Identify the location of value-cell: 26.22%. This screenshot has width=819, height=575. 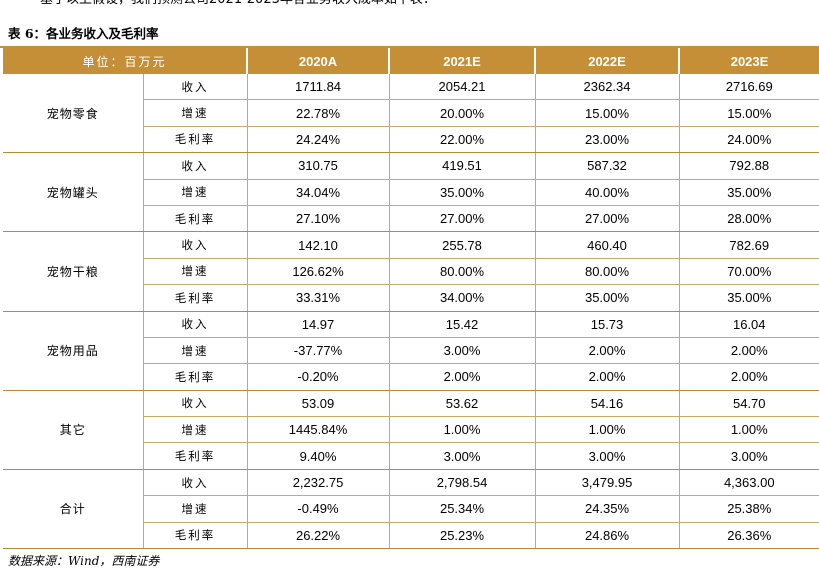
(318, 536).